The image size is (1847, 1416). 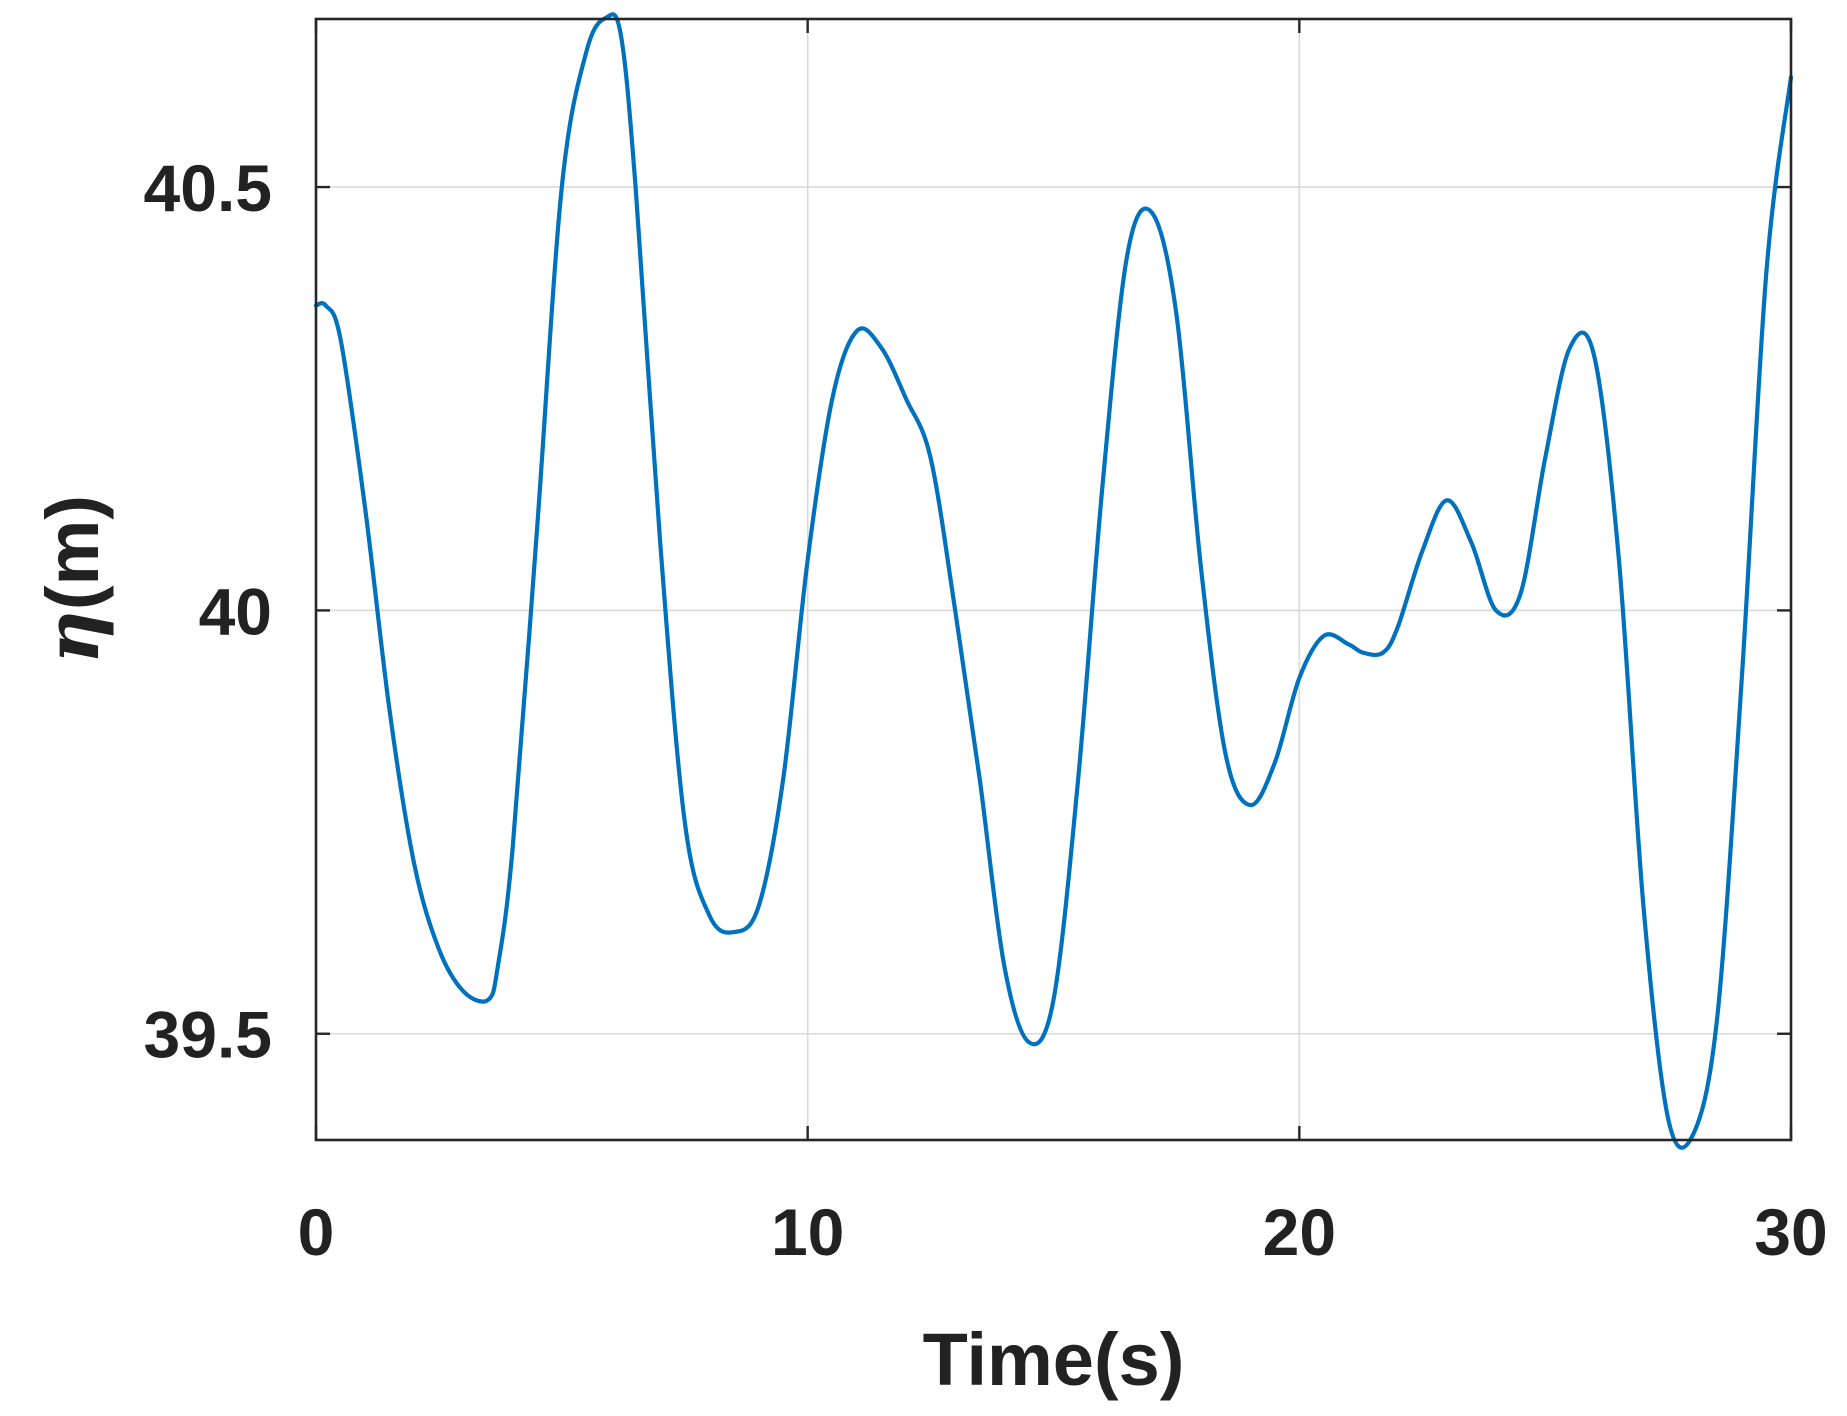 I want to click on x-tick-label: 30, so click(x=1790, y=1232).